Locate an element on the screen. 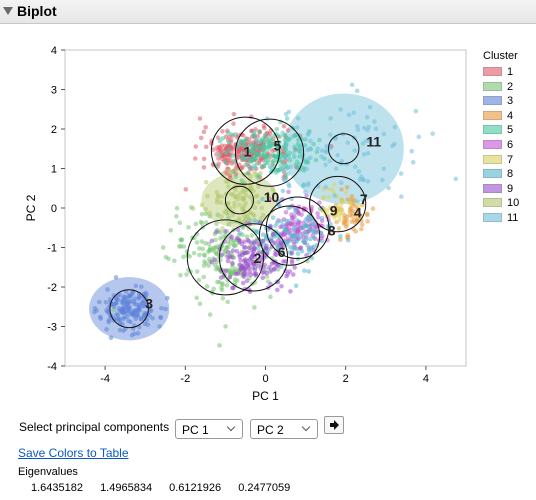  x-tick-label: 2 is located at coordinates (346, 379).